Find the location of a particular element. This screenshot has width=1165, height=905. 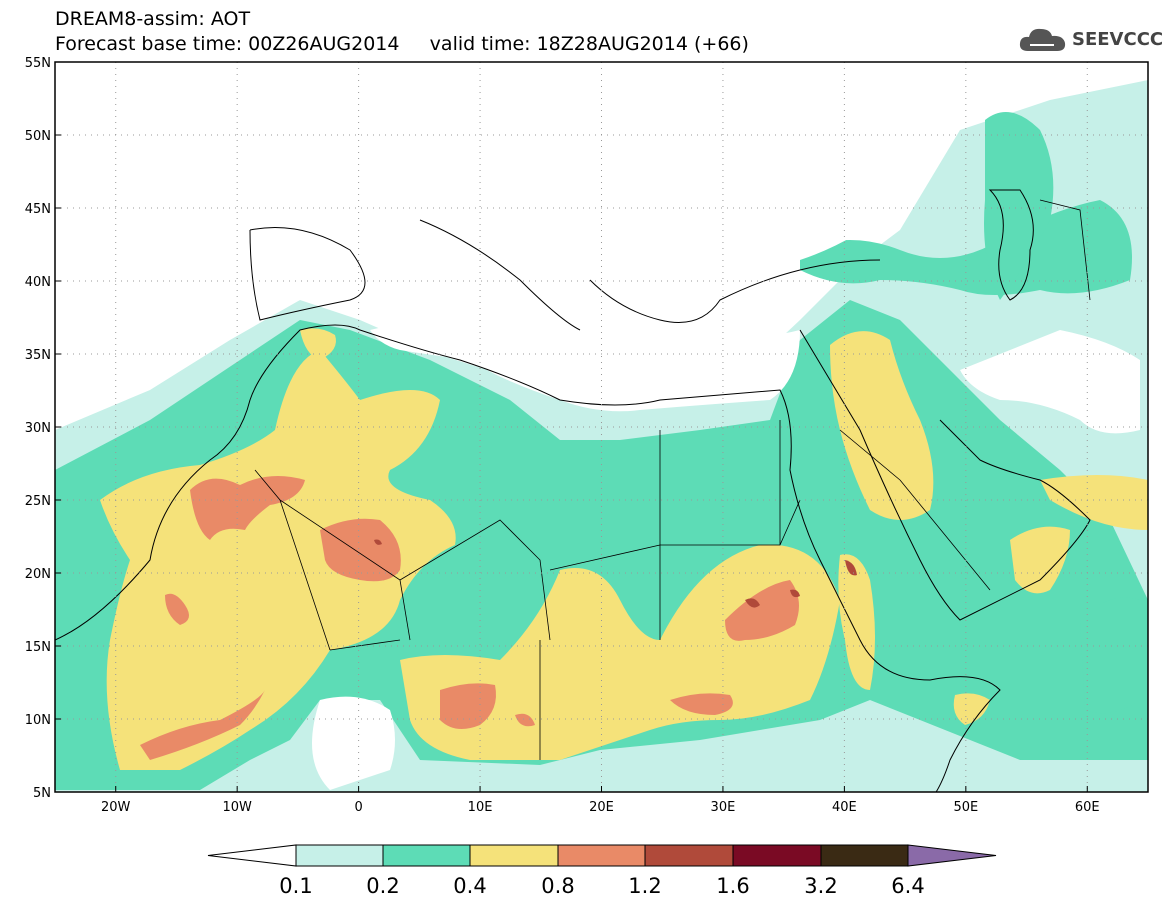

colorbar-level-label: 1.6 is located at coordinates (732, 886).